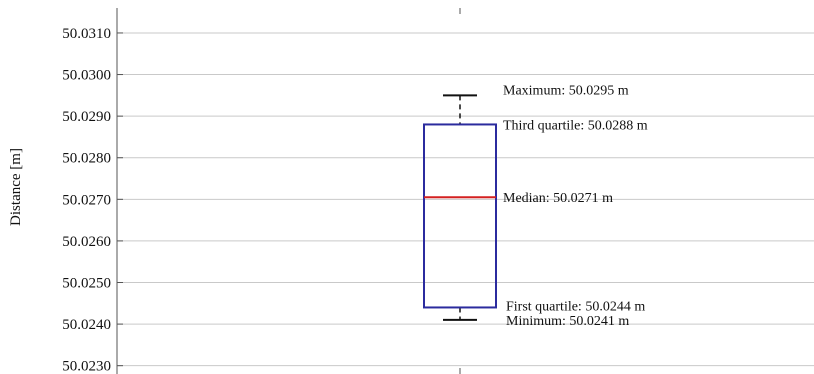 Image resolution: width=814 pixels, height=374 pixels. I want to click on y-tick-label: 50.0260, so click(86, 242).